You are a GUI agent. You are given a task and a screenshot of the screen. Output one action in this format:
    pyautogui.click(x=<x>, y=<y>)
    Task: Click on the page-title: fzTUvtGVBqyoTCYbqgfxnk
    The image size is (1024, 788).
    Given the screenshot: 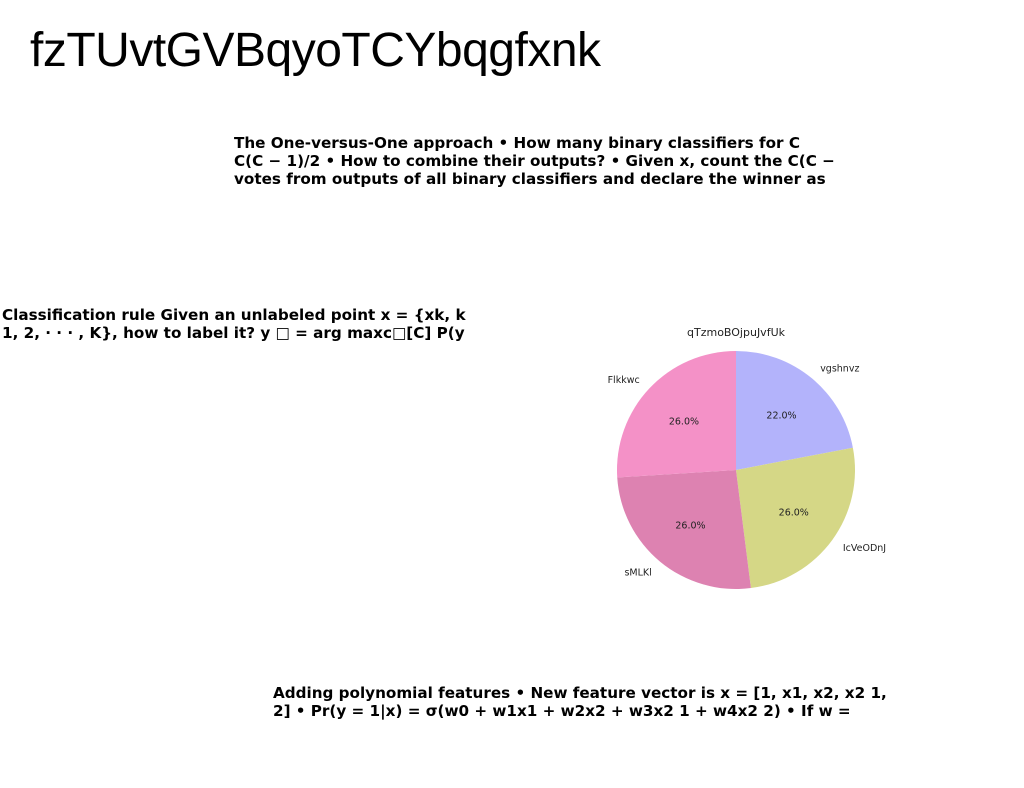 What is the action you would take?
    pyautogui.click(x=315, y=50)
    